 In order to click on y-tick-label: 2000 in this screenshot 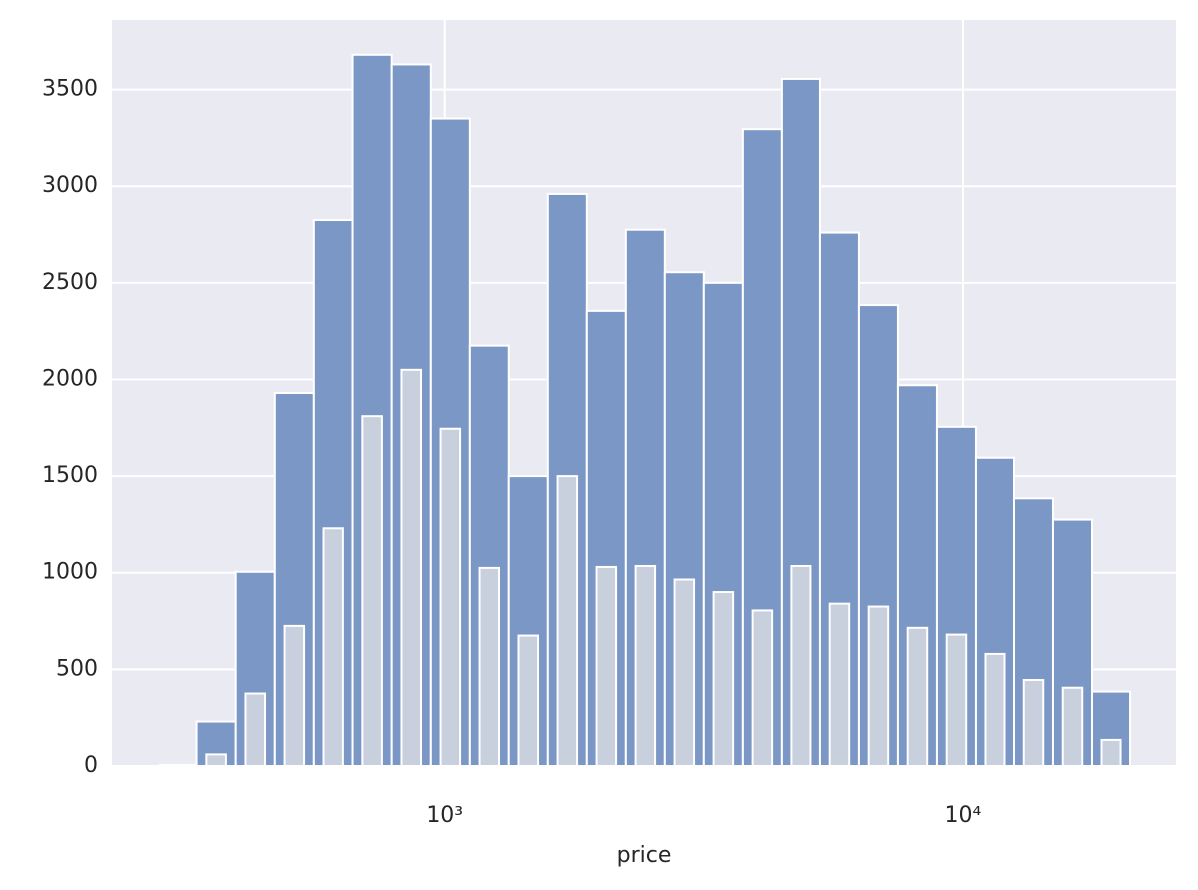, I will do `click(70, 378)`.